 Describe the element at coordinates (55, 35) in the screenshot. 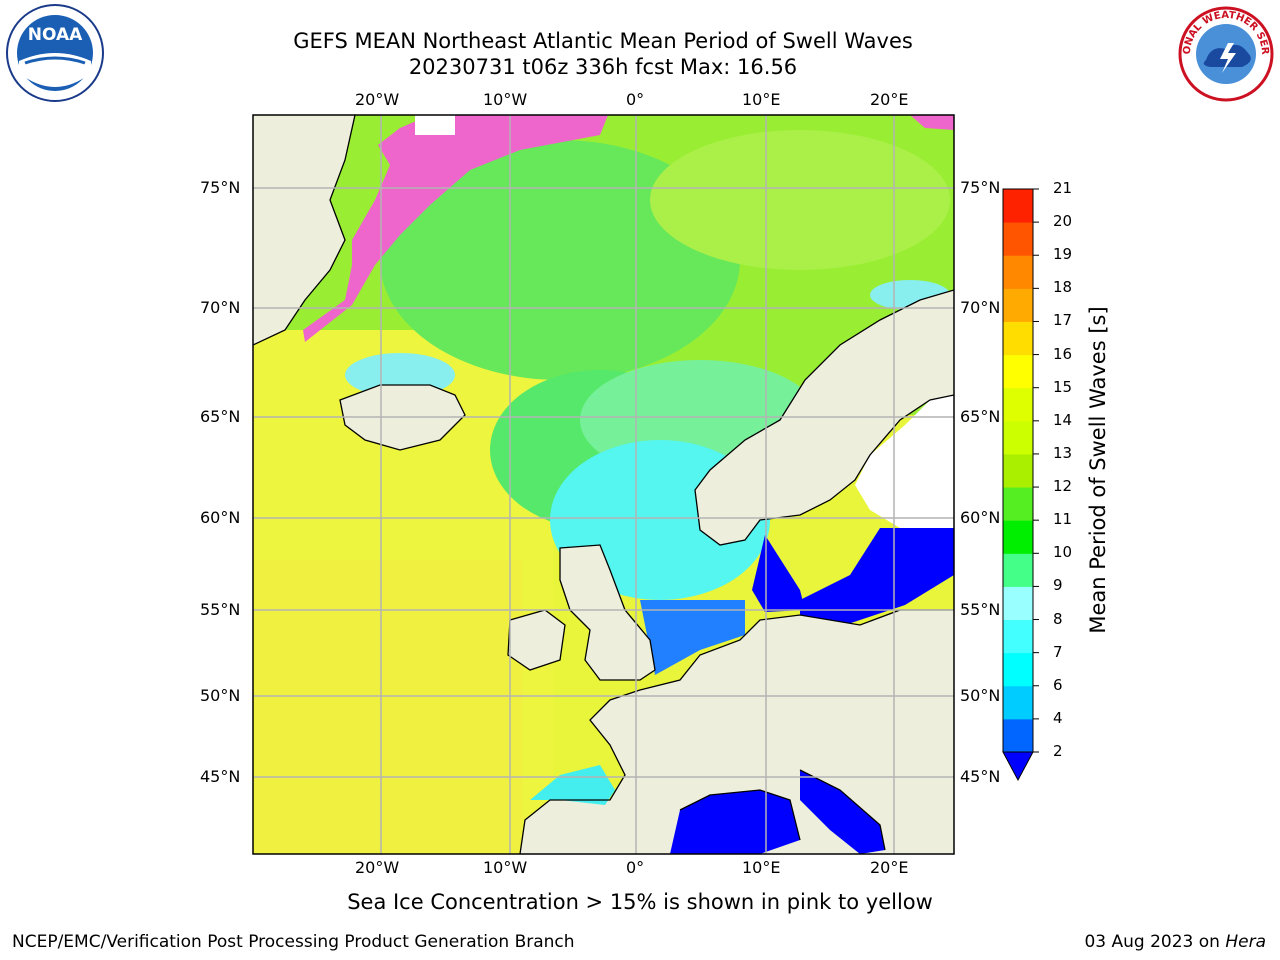

I see `noaa-logo-text: NOAA` at that location.